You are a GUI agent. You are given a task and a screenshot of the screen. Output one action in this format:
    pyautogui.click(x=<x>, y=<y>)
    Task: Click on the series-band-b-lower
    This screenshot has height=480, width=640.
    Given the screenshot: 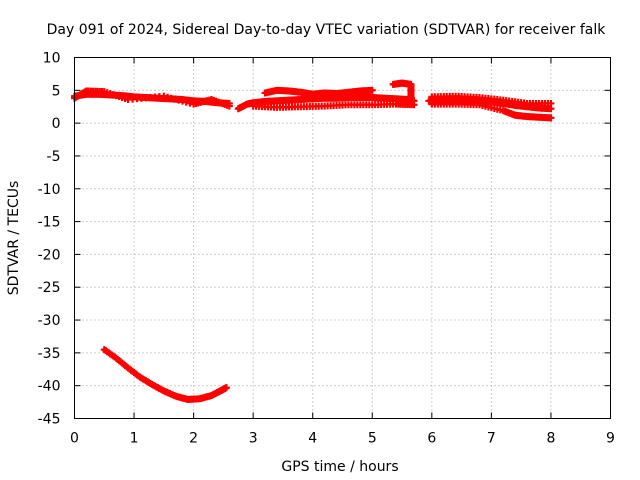 What is the action you would take?
    pyautogui.click(x=333, y=105)
    